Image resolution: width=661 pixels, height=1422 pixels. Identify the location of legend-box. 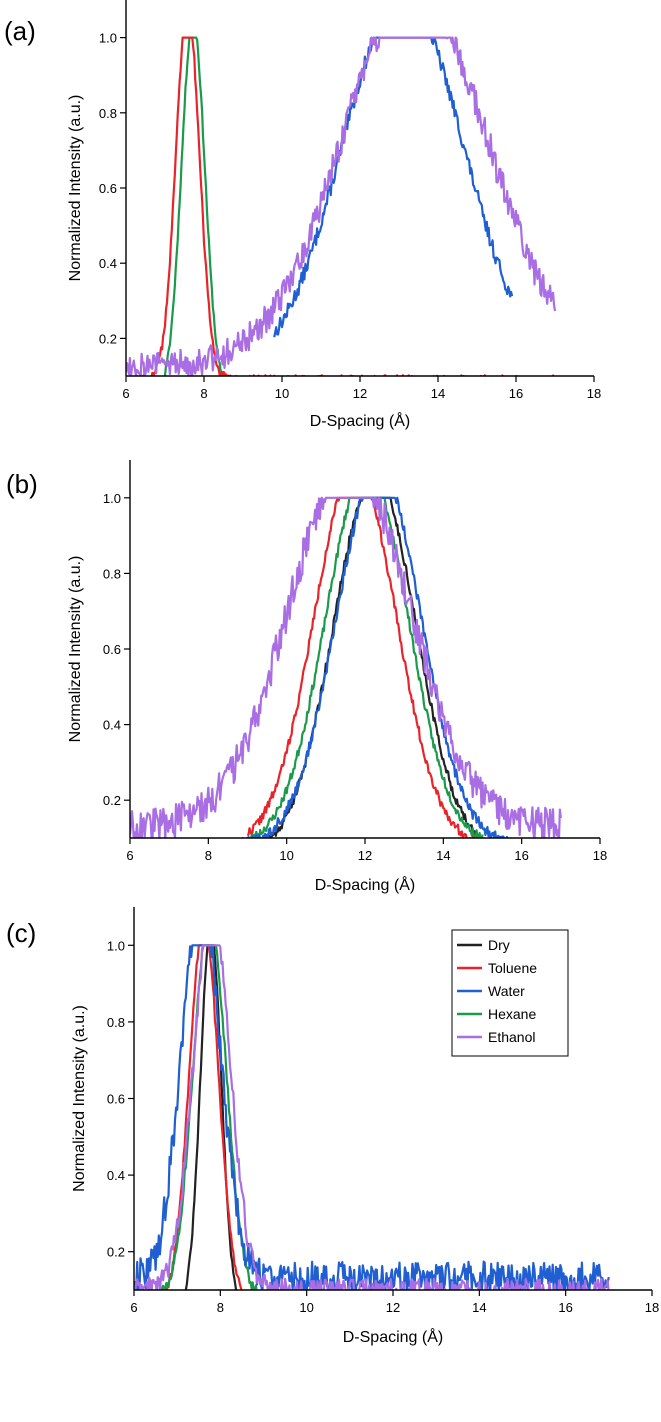
(510, 993).